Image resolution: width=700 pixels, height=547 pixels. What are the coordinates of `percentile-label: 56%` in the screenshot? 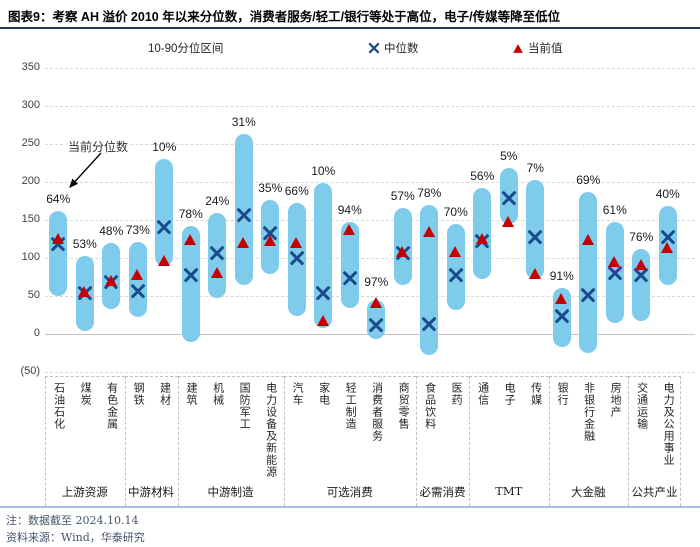 It's located at (482, 176).